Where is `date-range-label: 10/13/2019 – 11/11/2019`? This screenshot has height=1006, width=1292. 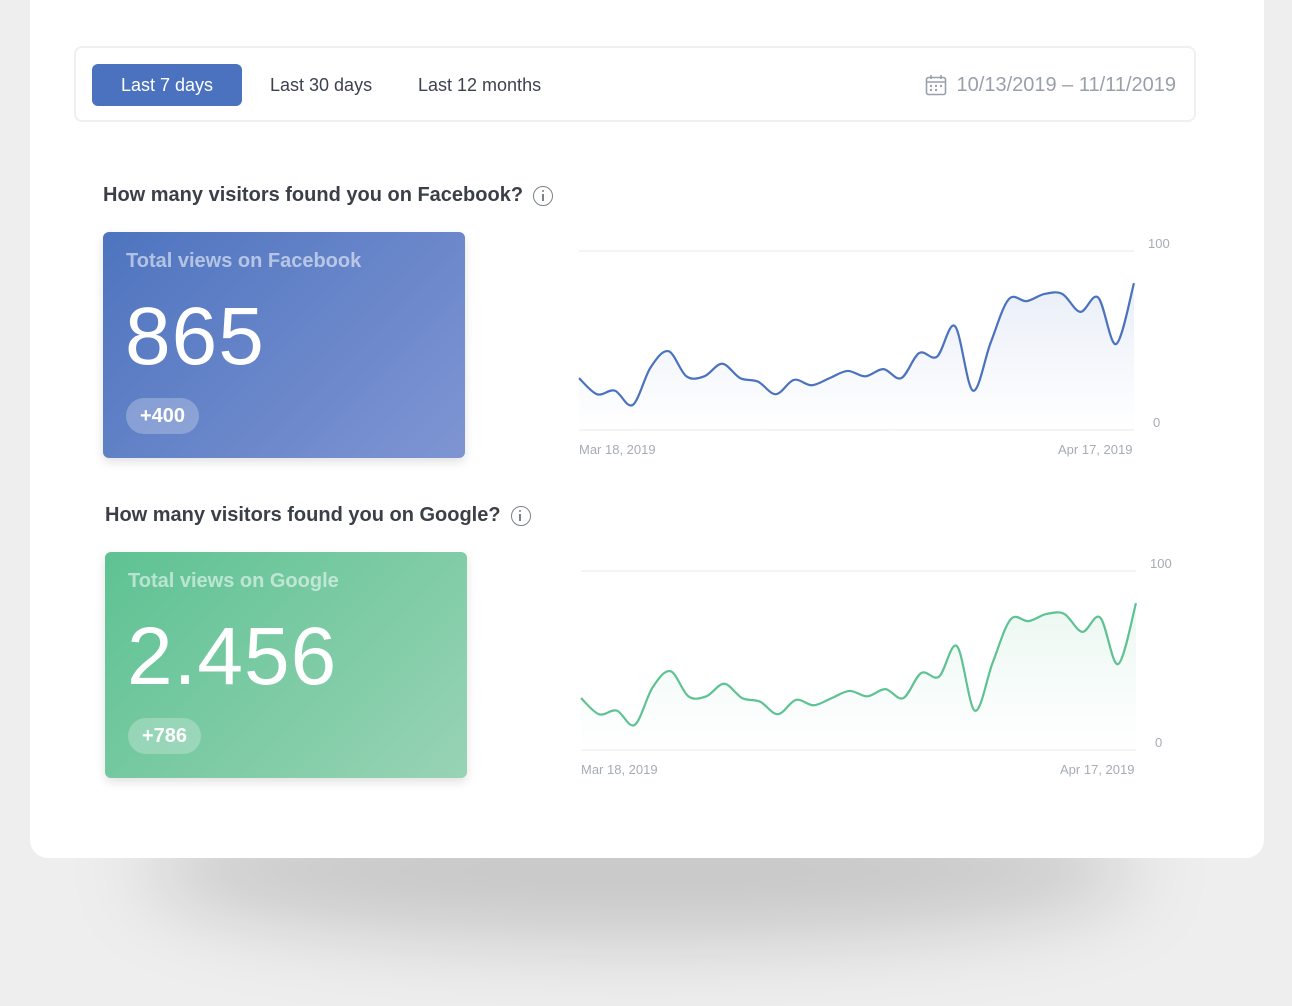
date-range-label: 10/13/2019 – 11/11/2019 is located at coordinates (1066, 84).